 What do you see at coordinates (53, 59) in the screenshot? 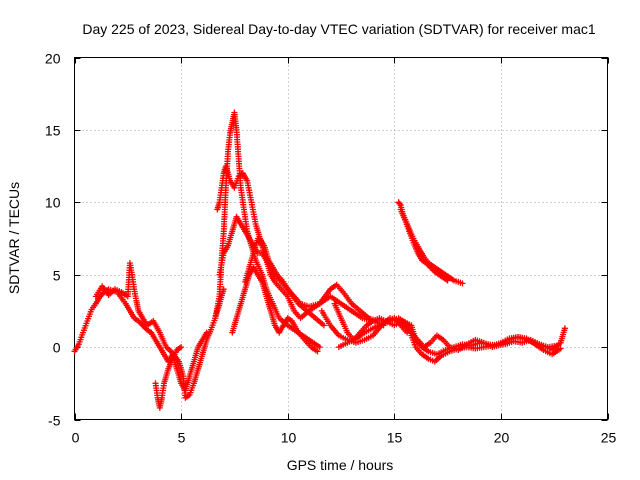
I see `y-tick-label: 20` at bounding box center [53, 59].